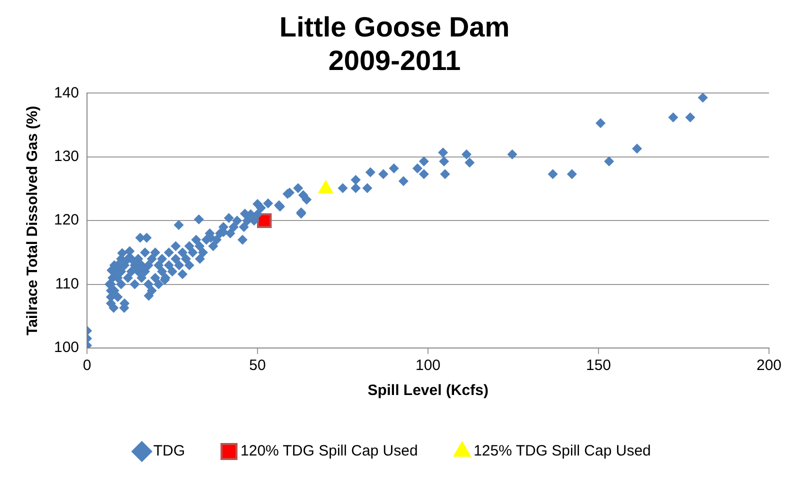  I want to click on y-tick-label: 100, so click(67, 347).